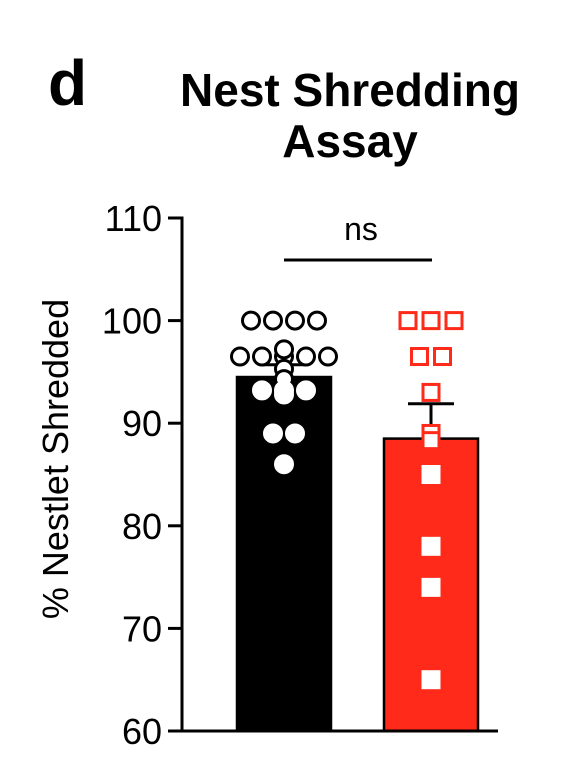  I want to click on y-tick-label: 60, so click(142, 731).